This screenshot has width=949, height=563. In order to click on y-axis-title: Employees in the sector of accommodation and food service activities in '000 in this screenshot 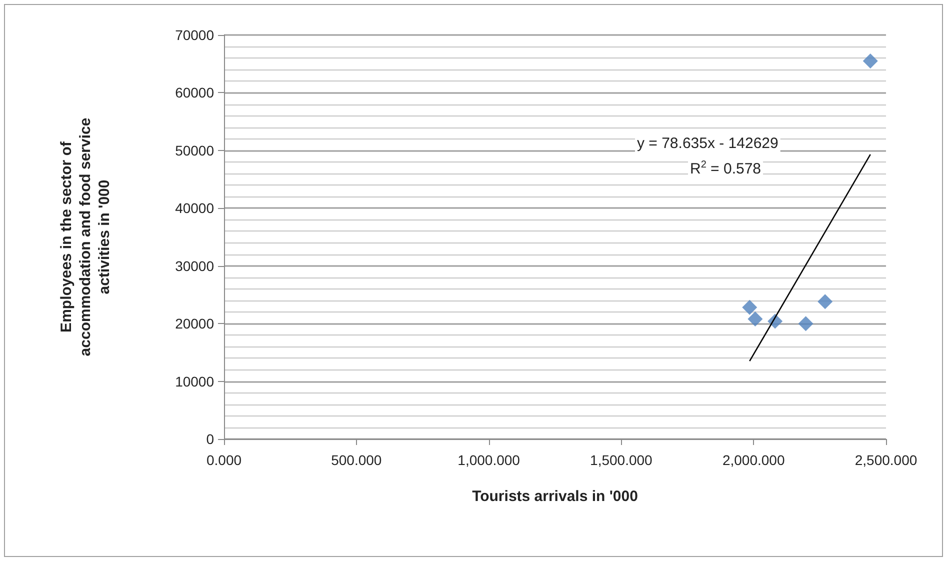, I will do `click(85, 237)`.